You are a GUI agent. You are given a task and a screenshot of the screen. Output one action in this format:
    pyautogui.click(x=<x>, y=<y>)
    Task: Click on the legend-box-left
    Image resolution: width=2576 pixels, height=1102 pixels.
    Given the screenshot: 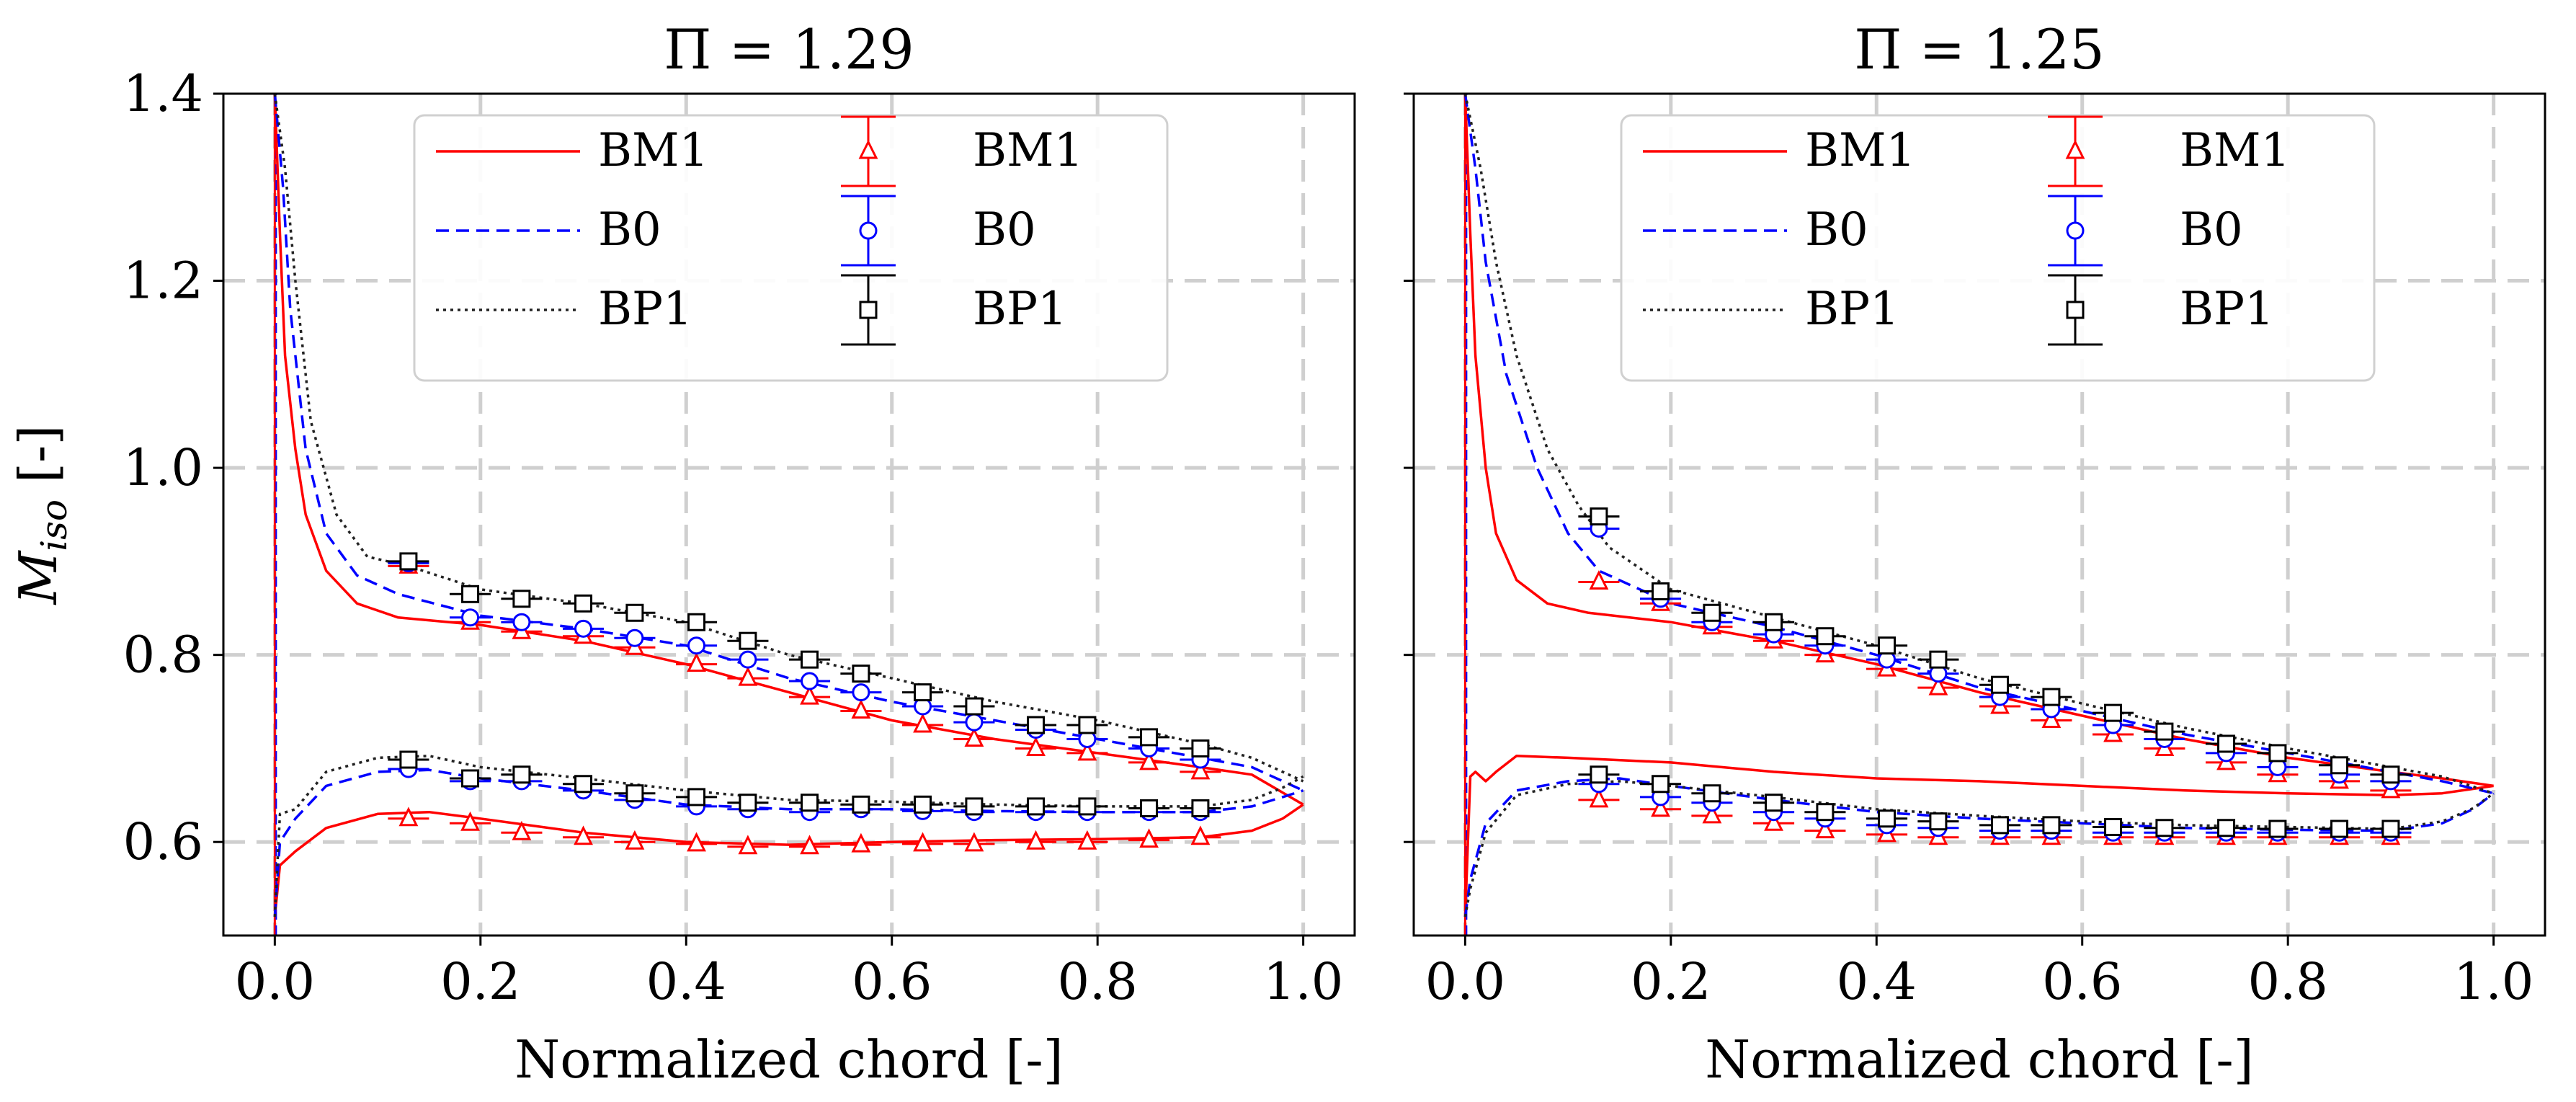 What is the action you would take?
    pyautogui.click(x=791, y=248)
    